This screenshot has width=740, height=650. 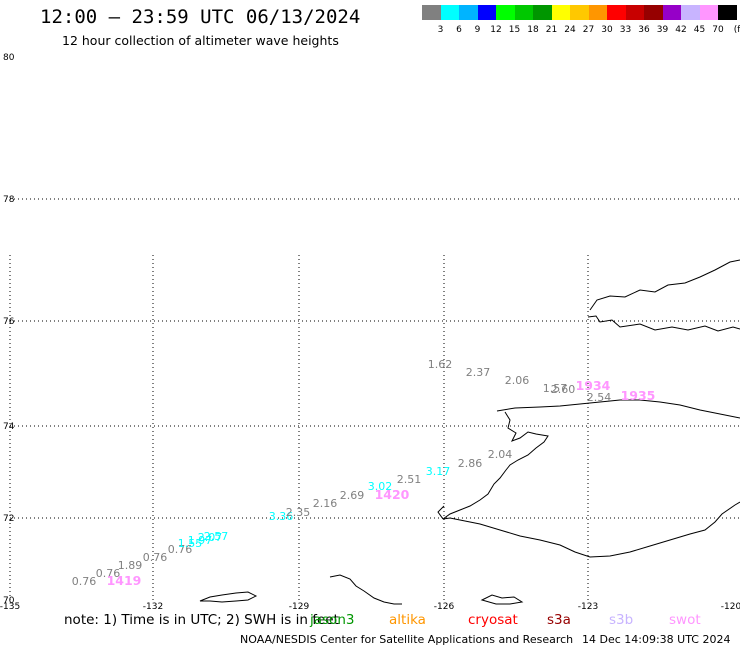 What do you see at coordinates (533, 30) in the screenshot?
I see `scale-label: 18` at bounding box center [533, 30].